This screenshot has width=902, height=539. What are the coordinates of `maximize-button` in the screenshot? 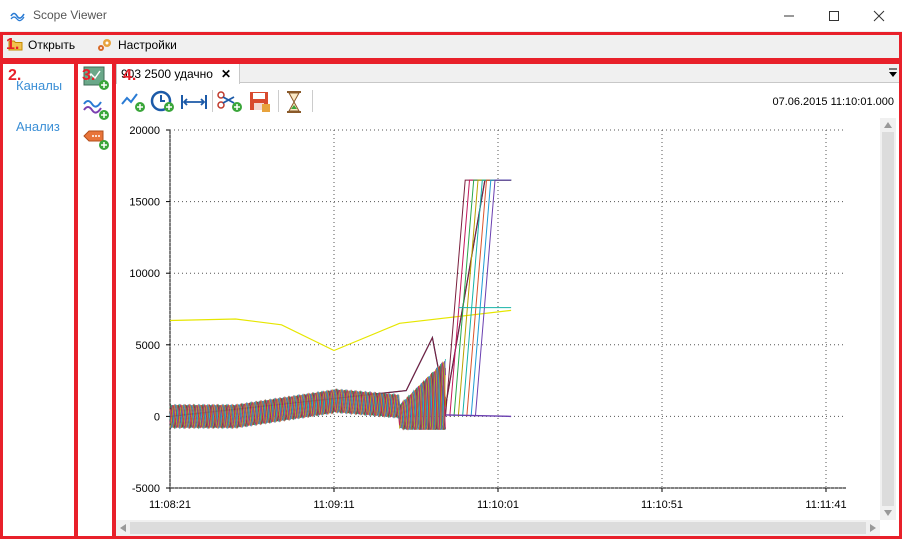 It's located at (834, 15).